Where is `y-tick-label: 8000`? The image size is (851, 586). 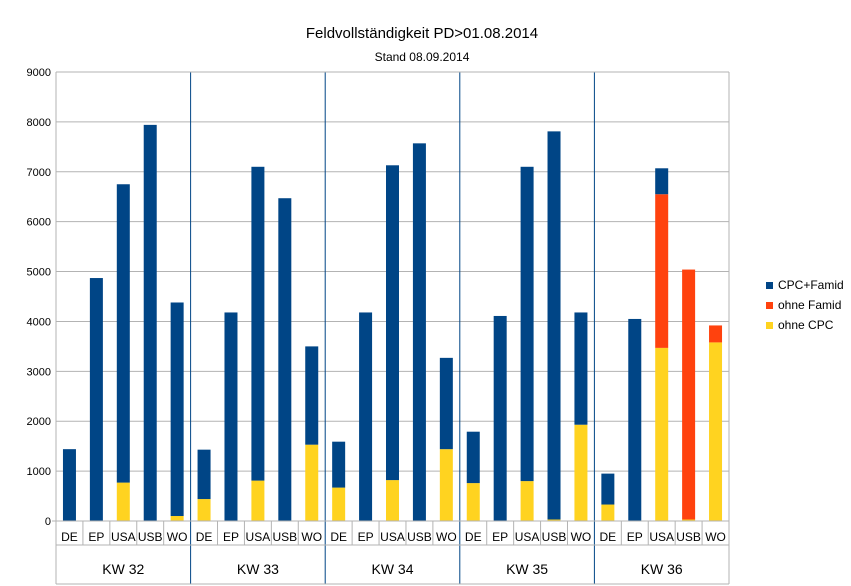
y-tick-label: 8000 is located at coordinates (39, 123).